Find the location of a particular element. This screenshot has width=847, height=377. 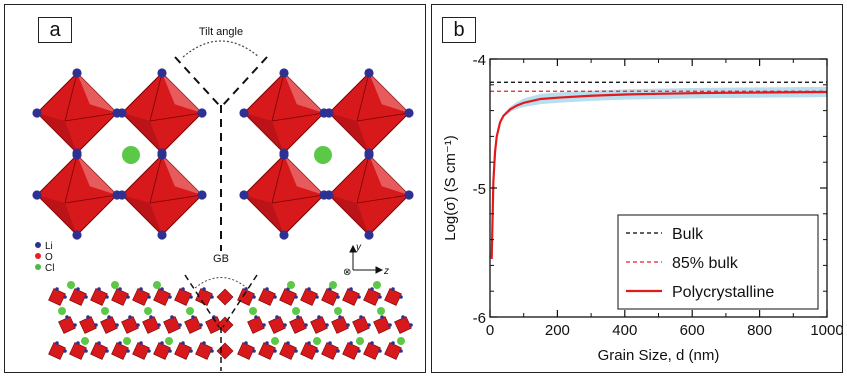

legend-box is located at coordinates (718, 262).